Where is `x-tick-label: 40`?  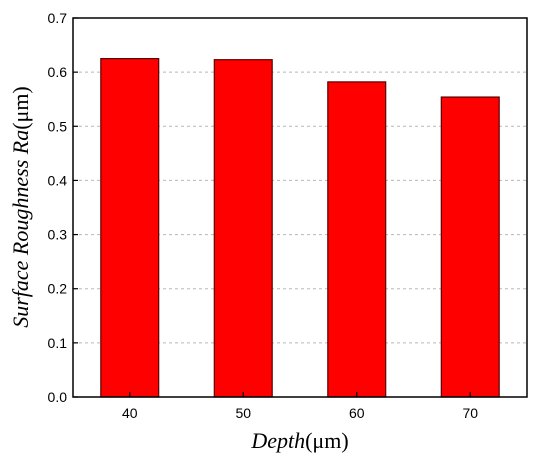 x-tick-label: 40 is located at coordinates (130, 413).